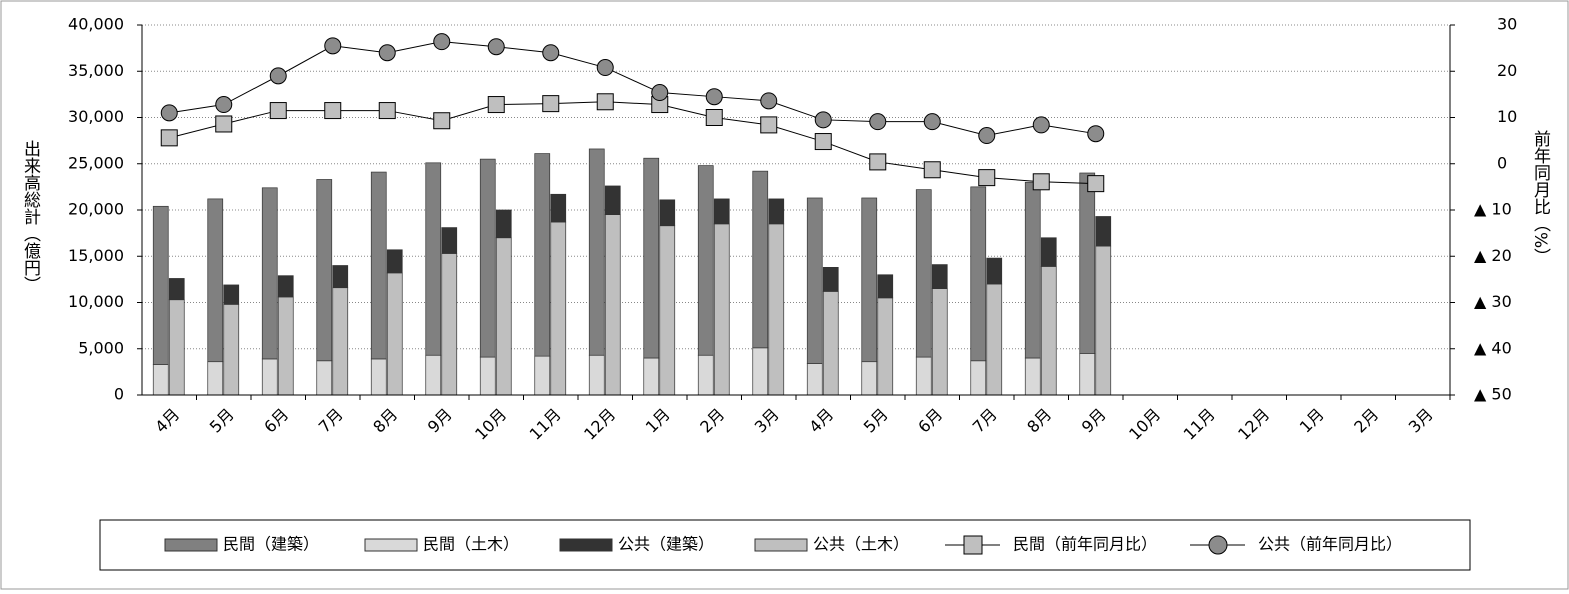 The image size is (1569, 594). What do you see at coordinates (471, 544) in the screenshot?
I see `legend-label: 民間（土木）` at bounding box center [471, 544].